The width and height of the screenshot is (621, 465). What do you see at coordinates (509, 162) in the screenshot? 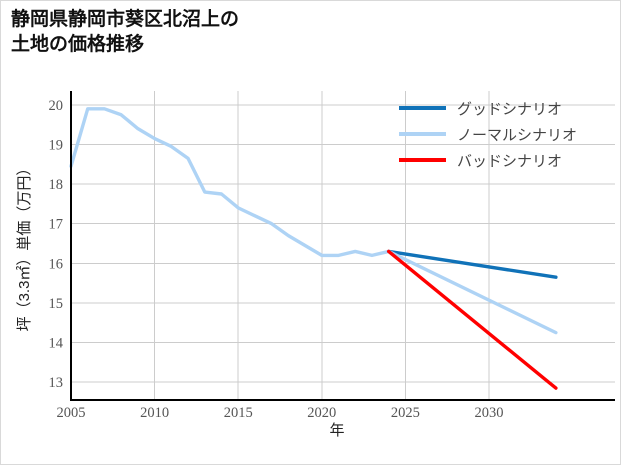
I see `legend-label: バッドシナリオ` at bounding box center [509, 162].